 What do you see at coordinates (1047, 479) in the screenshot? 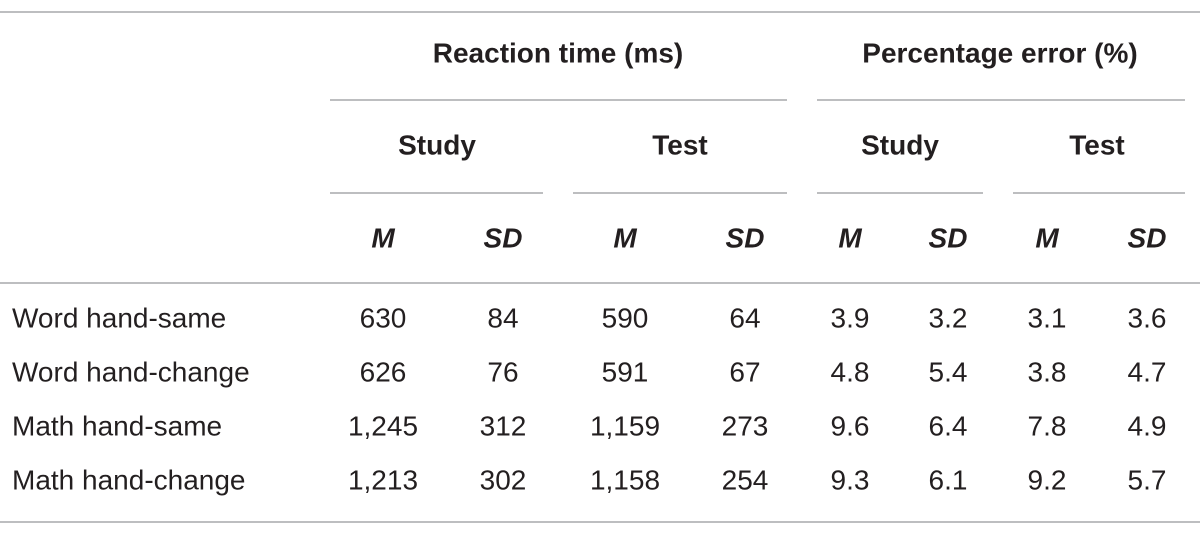
I see `cell: 9.2` at bounding box center [1047, 479].